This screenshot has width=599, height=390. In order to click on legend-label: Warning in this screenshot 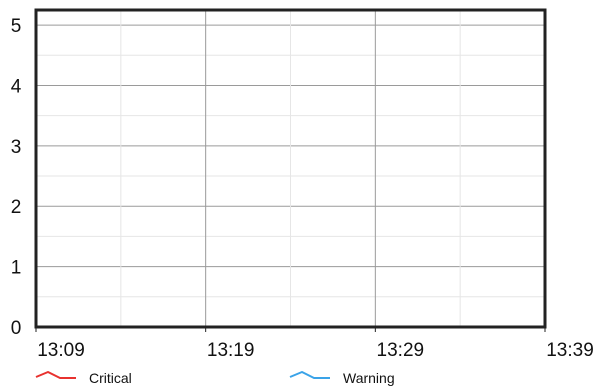, I will do `click(369, 378)`.